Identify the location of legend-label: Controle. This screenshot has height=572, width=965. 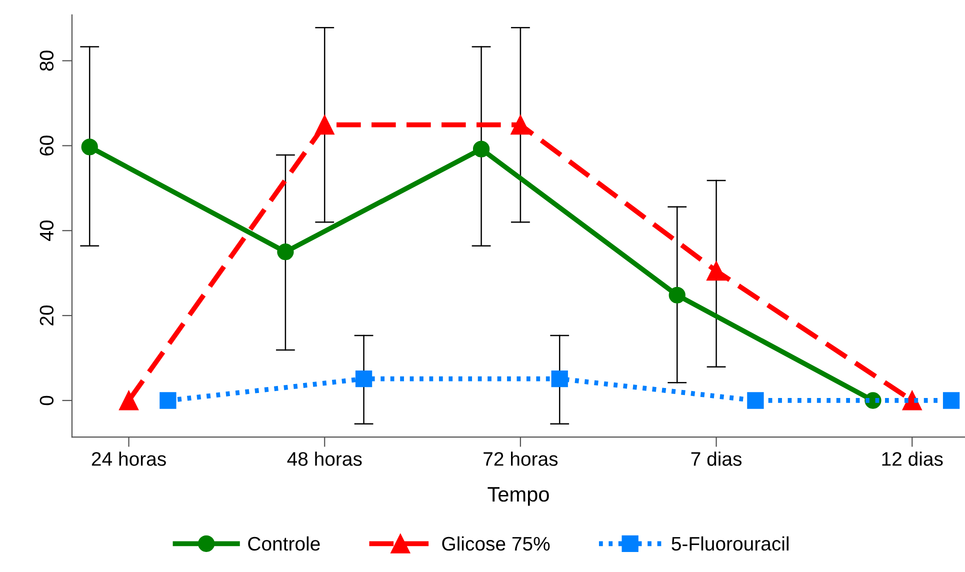
(284, 543).